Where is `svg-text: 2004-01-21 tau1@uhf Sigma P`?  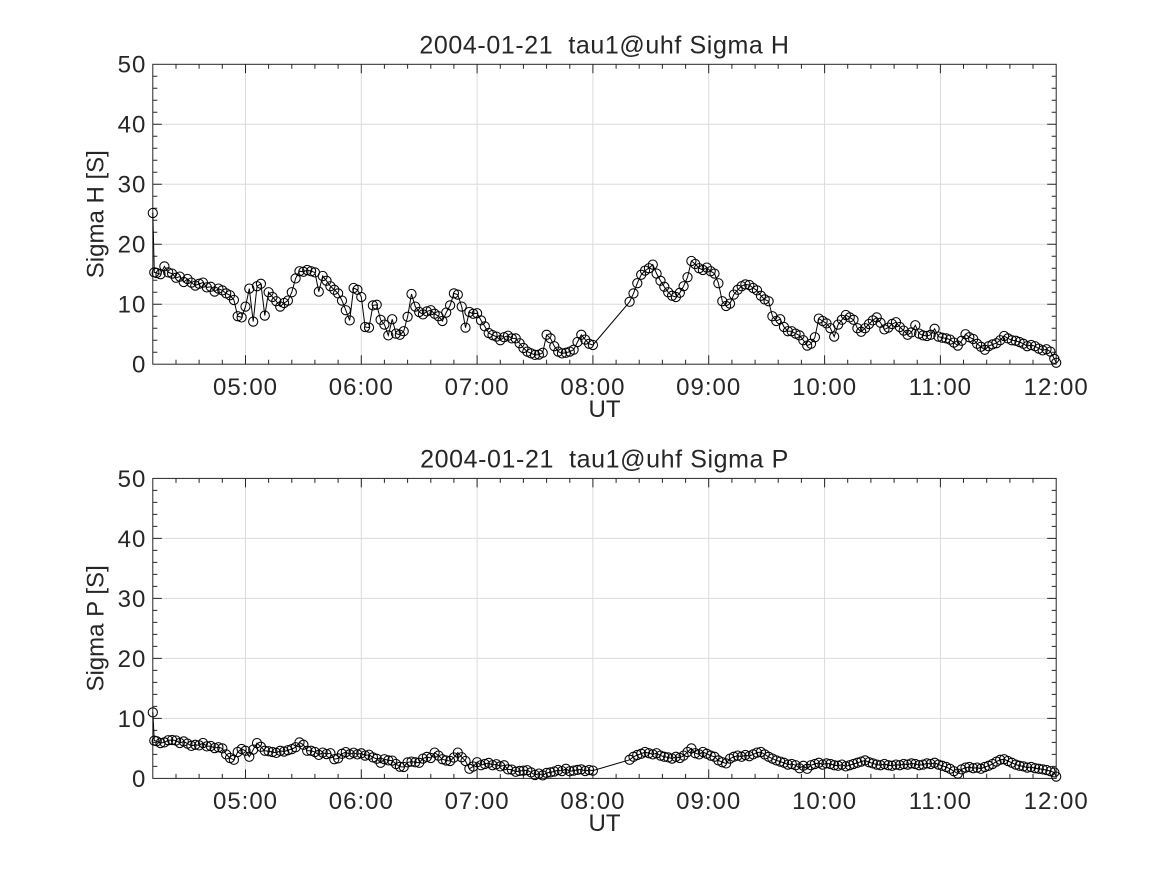
svg-text: 2004-01-21 tau1@uhf Sigma P is located at coordinates (604, 460).